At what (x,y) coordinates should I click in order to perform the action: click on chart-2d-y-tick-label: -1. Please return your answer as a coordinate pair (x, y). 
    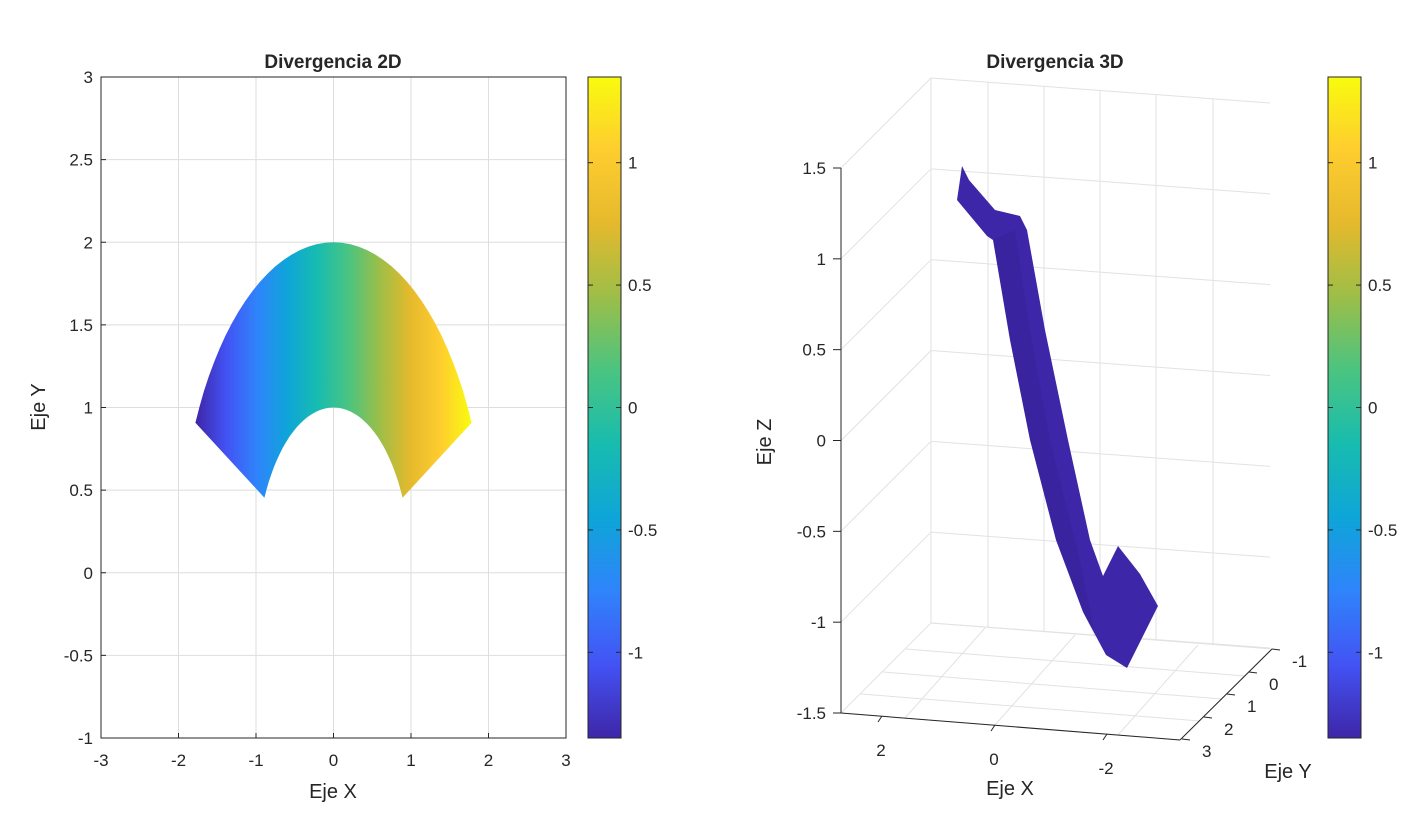
    Looking at the image, I should click on (85, 738).